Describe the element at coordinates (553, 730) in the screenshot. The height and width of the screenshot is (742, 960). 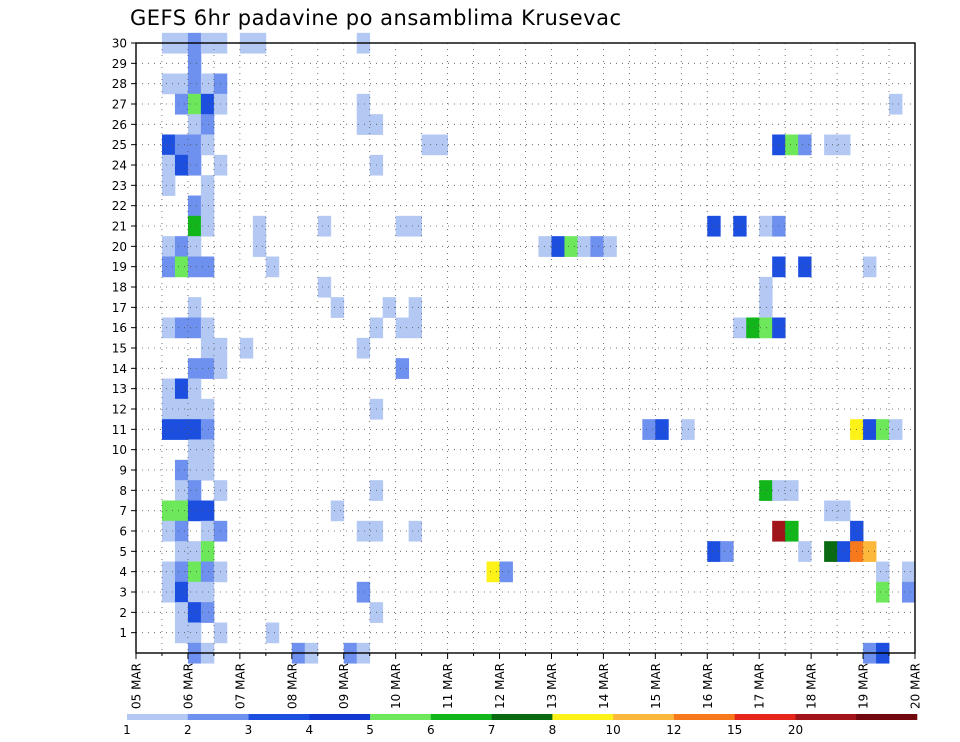
I see `colorbar-label: 8` at that location.